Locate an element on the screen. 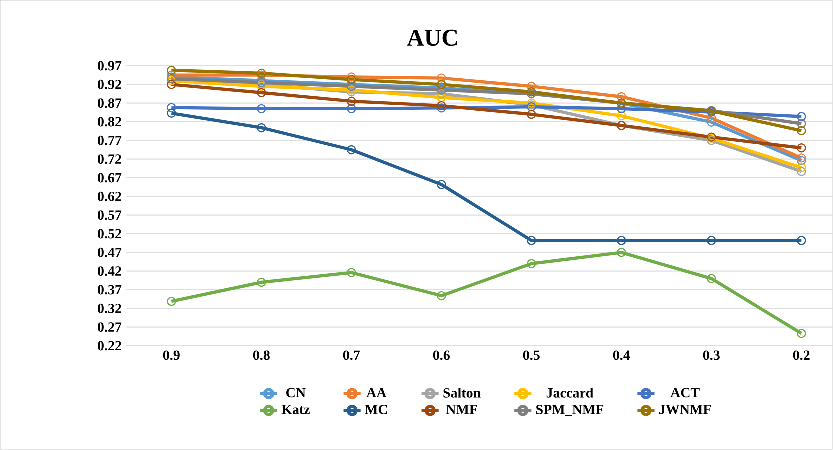 The width and height of the screenshot is (833, 450). legend-label: Katz is located at coordinates (296, 409).